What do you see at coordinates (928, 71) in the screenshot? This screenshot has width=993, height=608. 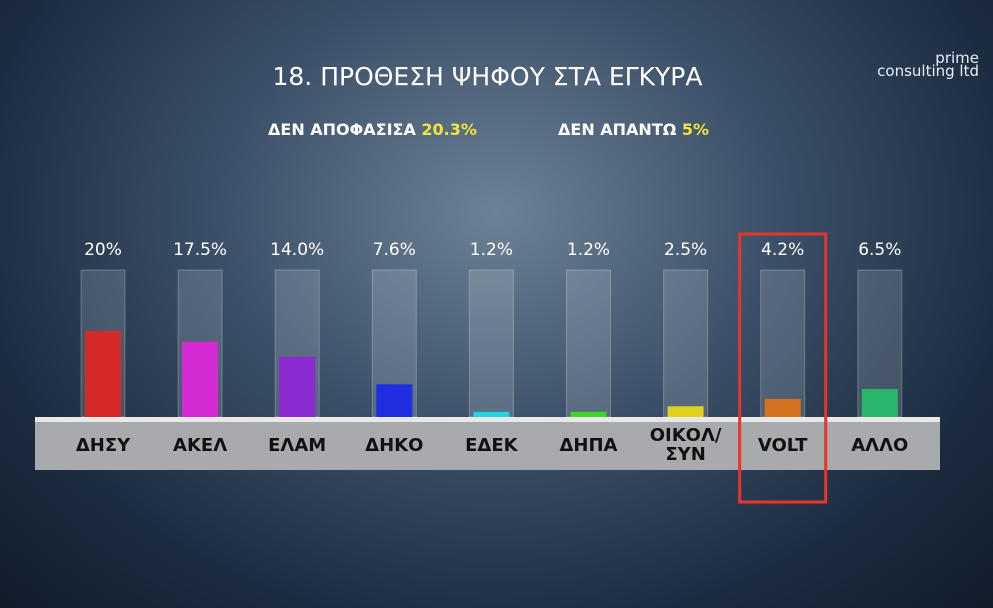 I see `logo-line: consulting ltd` at bounding box center [928, 71].